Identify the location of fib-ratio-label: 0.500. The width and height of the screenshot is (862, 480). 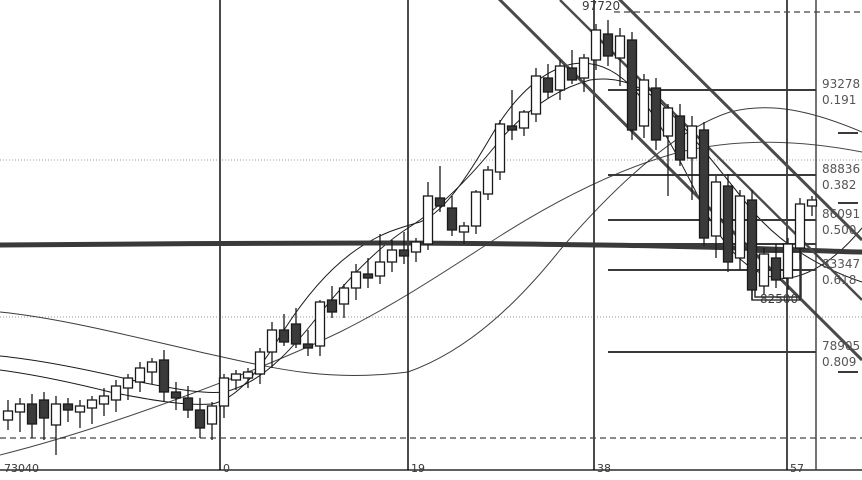
(839, 230).